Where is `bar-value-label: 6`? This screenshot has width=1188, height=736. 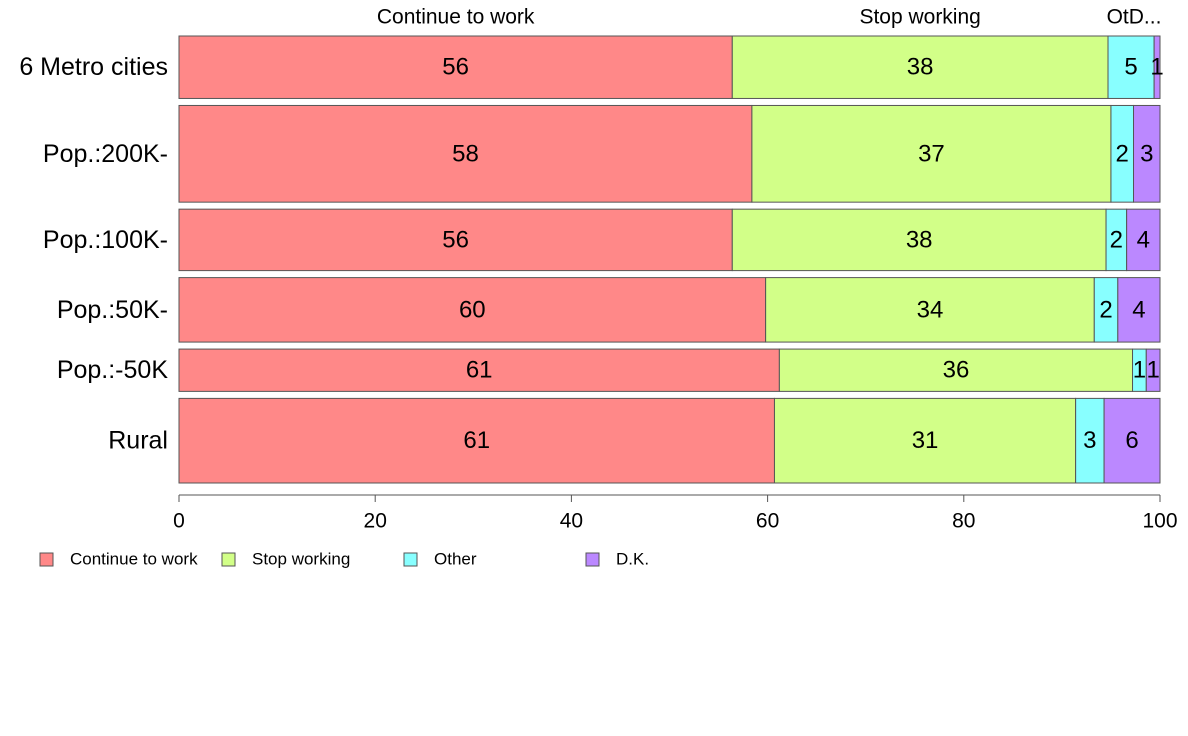
bar-value-label: 6 is located at coordinates (1131, 440).